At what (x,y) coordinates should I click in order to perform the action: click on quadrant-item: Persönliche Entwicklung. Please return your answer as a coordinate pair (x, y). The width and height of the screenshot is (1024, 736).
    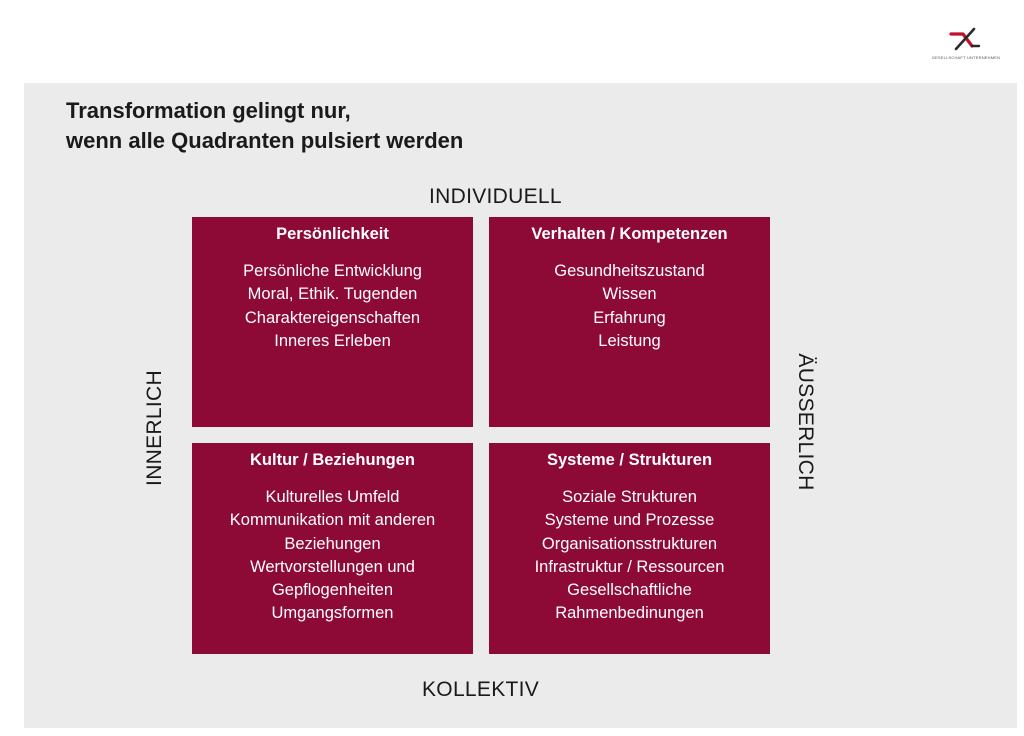
    Looking at the image, I should click on (332, 271).